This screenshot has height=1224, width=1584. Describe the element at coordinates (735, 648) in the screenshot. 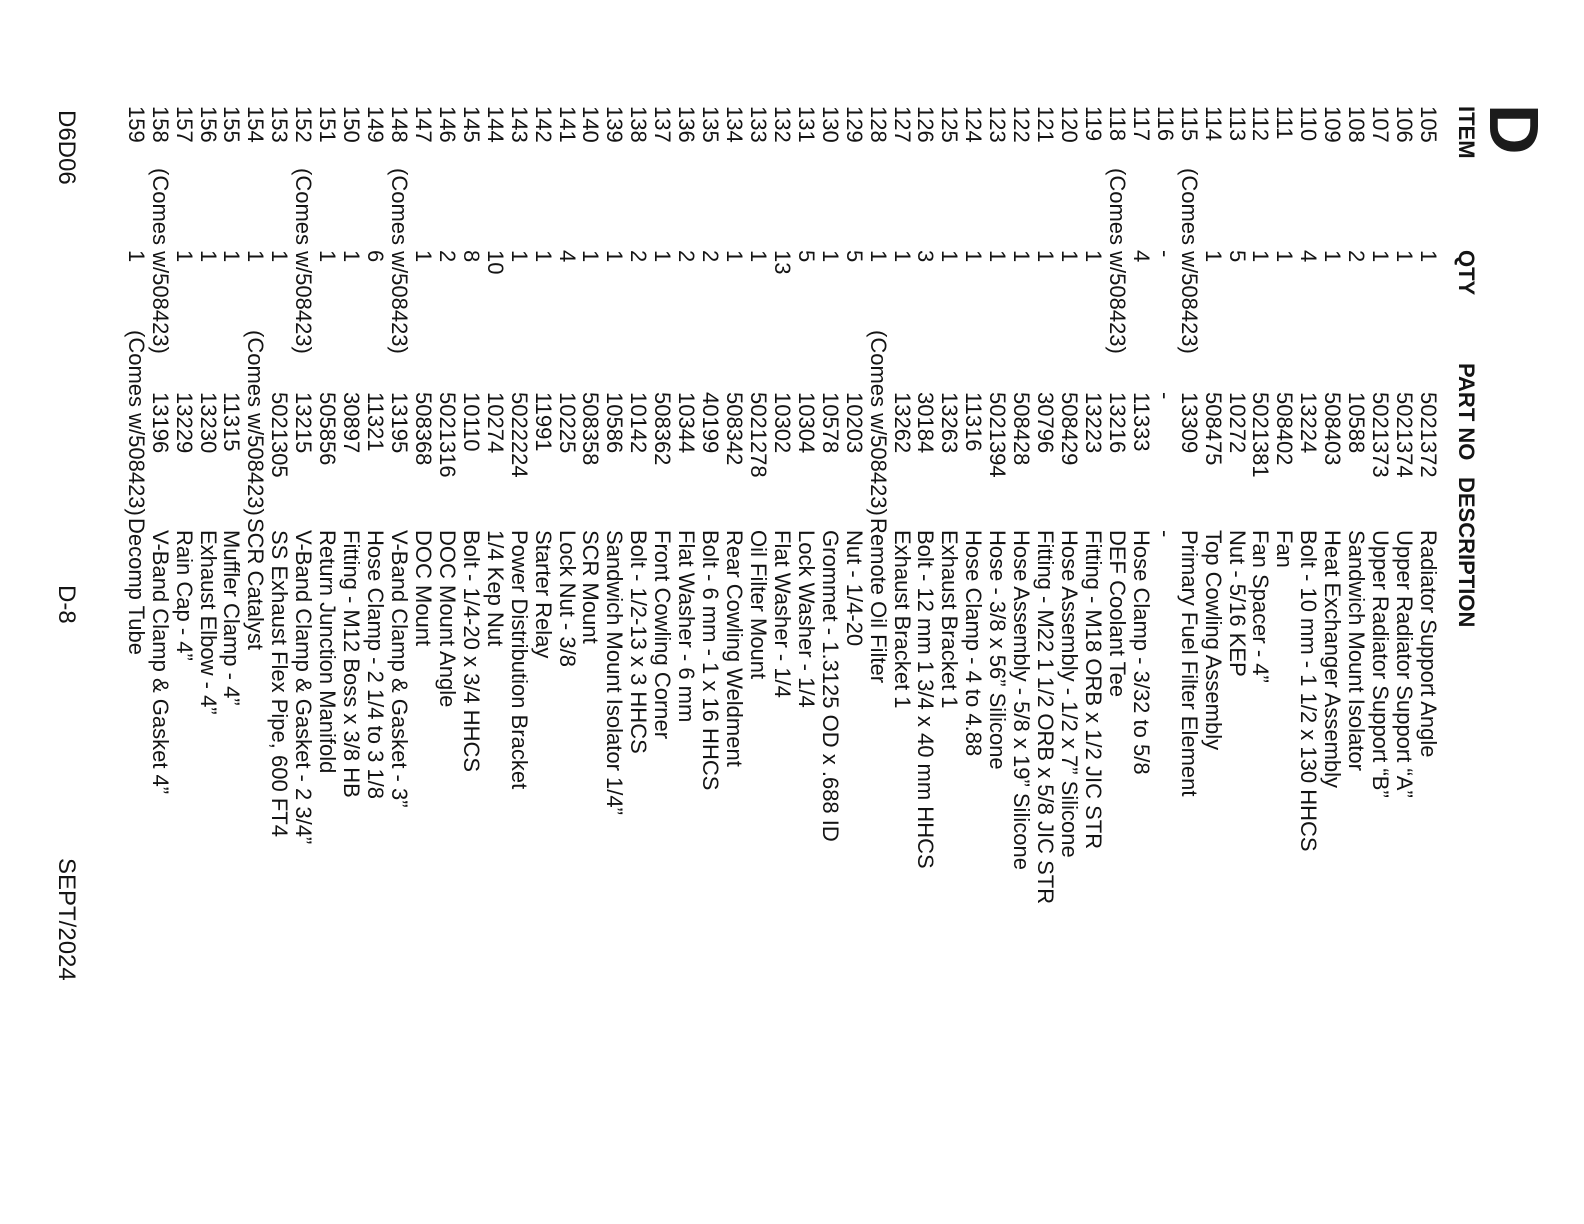

I see `description-cell: Rear Cowling Weldment` at that location.